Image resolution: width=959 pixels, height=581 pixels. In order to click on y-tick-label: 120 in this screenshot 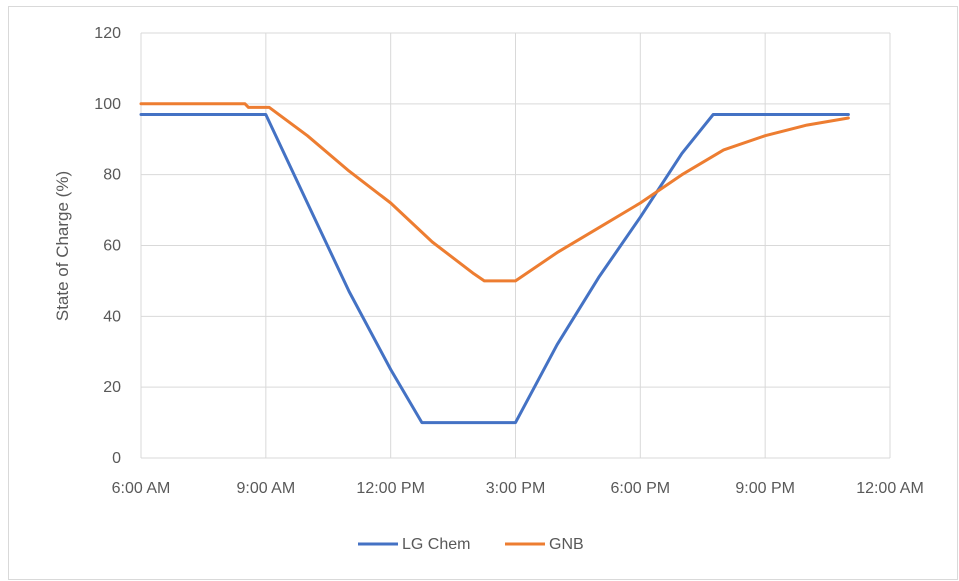, I will do `click(107, 33)`.